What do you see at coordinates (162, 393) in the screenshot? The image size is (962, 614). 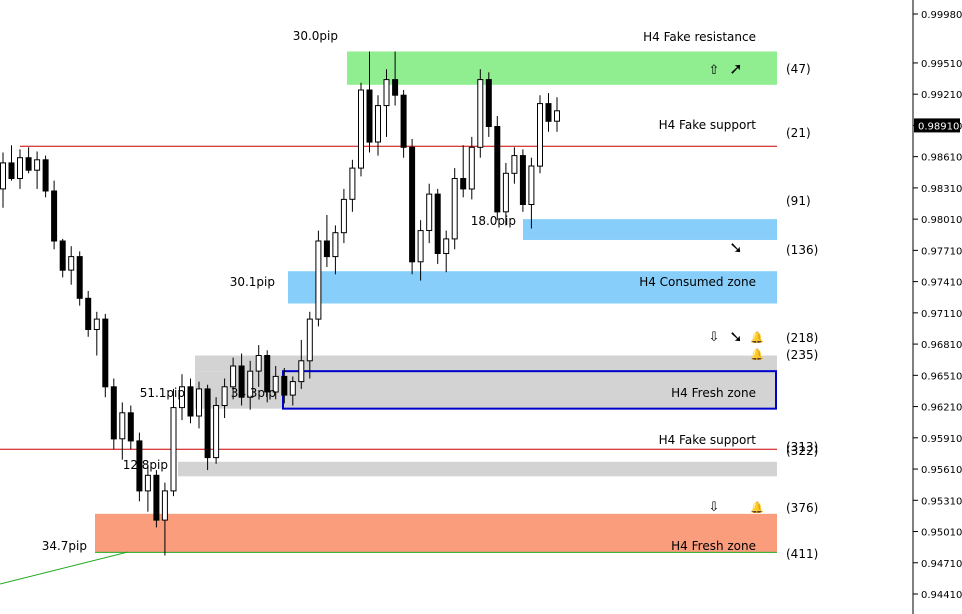 I see `pip-label-5: 51.1pip` at bounding box center [162, 393].